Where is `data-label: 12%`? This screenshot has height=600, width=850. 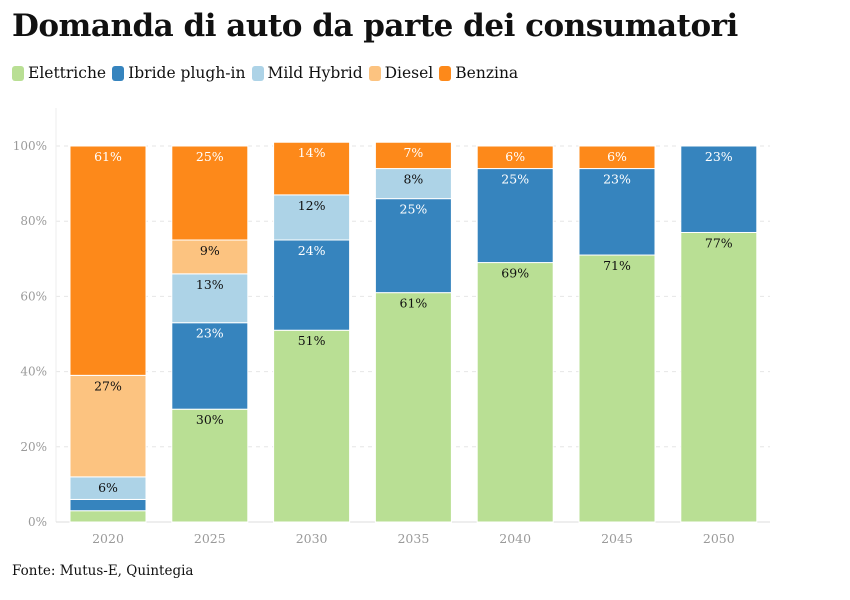
data-label: 12% is located at coordinates (312, 205).